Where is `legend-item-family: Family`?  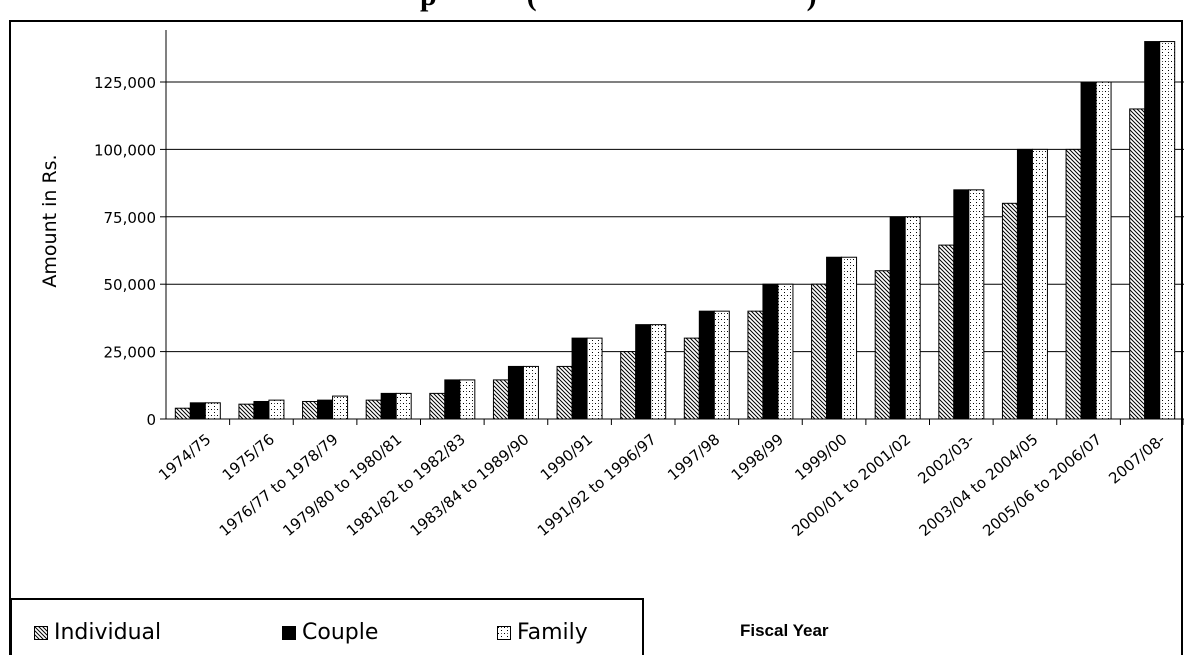 legend-item-family: Family is located at coordinates (542, 632).